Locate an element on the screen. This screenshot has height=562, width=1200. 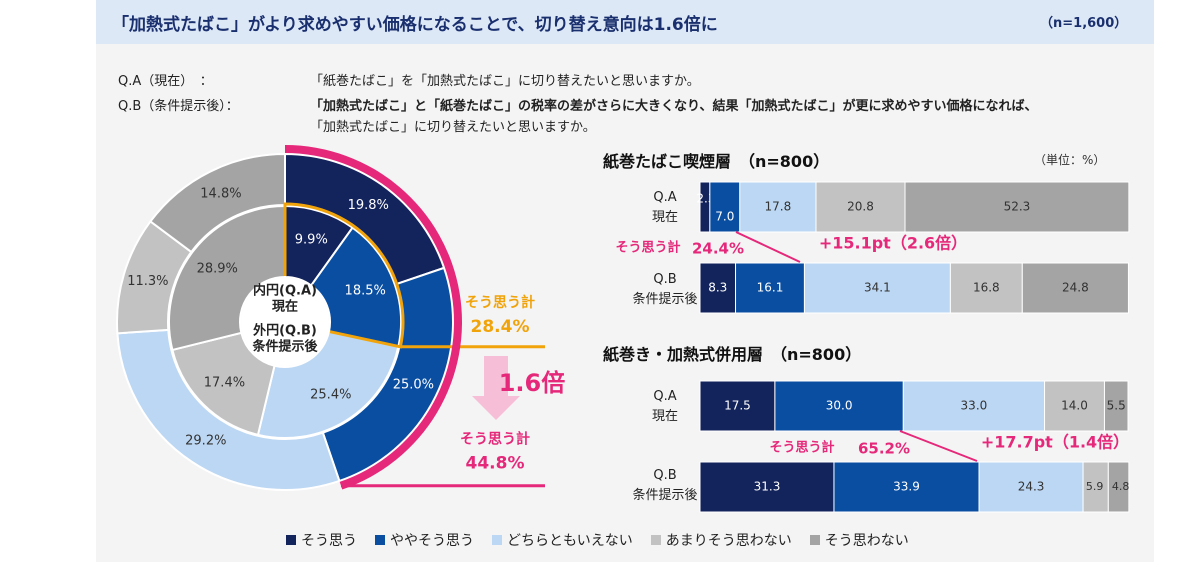
bar-label-s1-r1-2: 7.0 is located at coordinates (724, 217).